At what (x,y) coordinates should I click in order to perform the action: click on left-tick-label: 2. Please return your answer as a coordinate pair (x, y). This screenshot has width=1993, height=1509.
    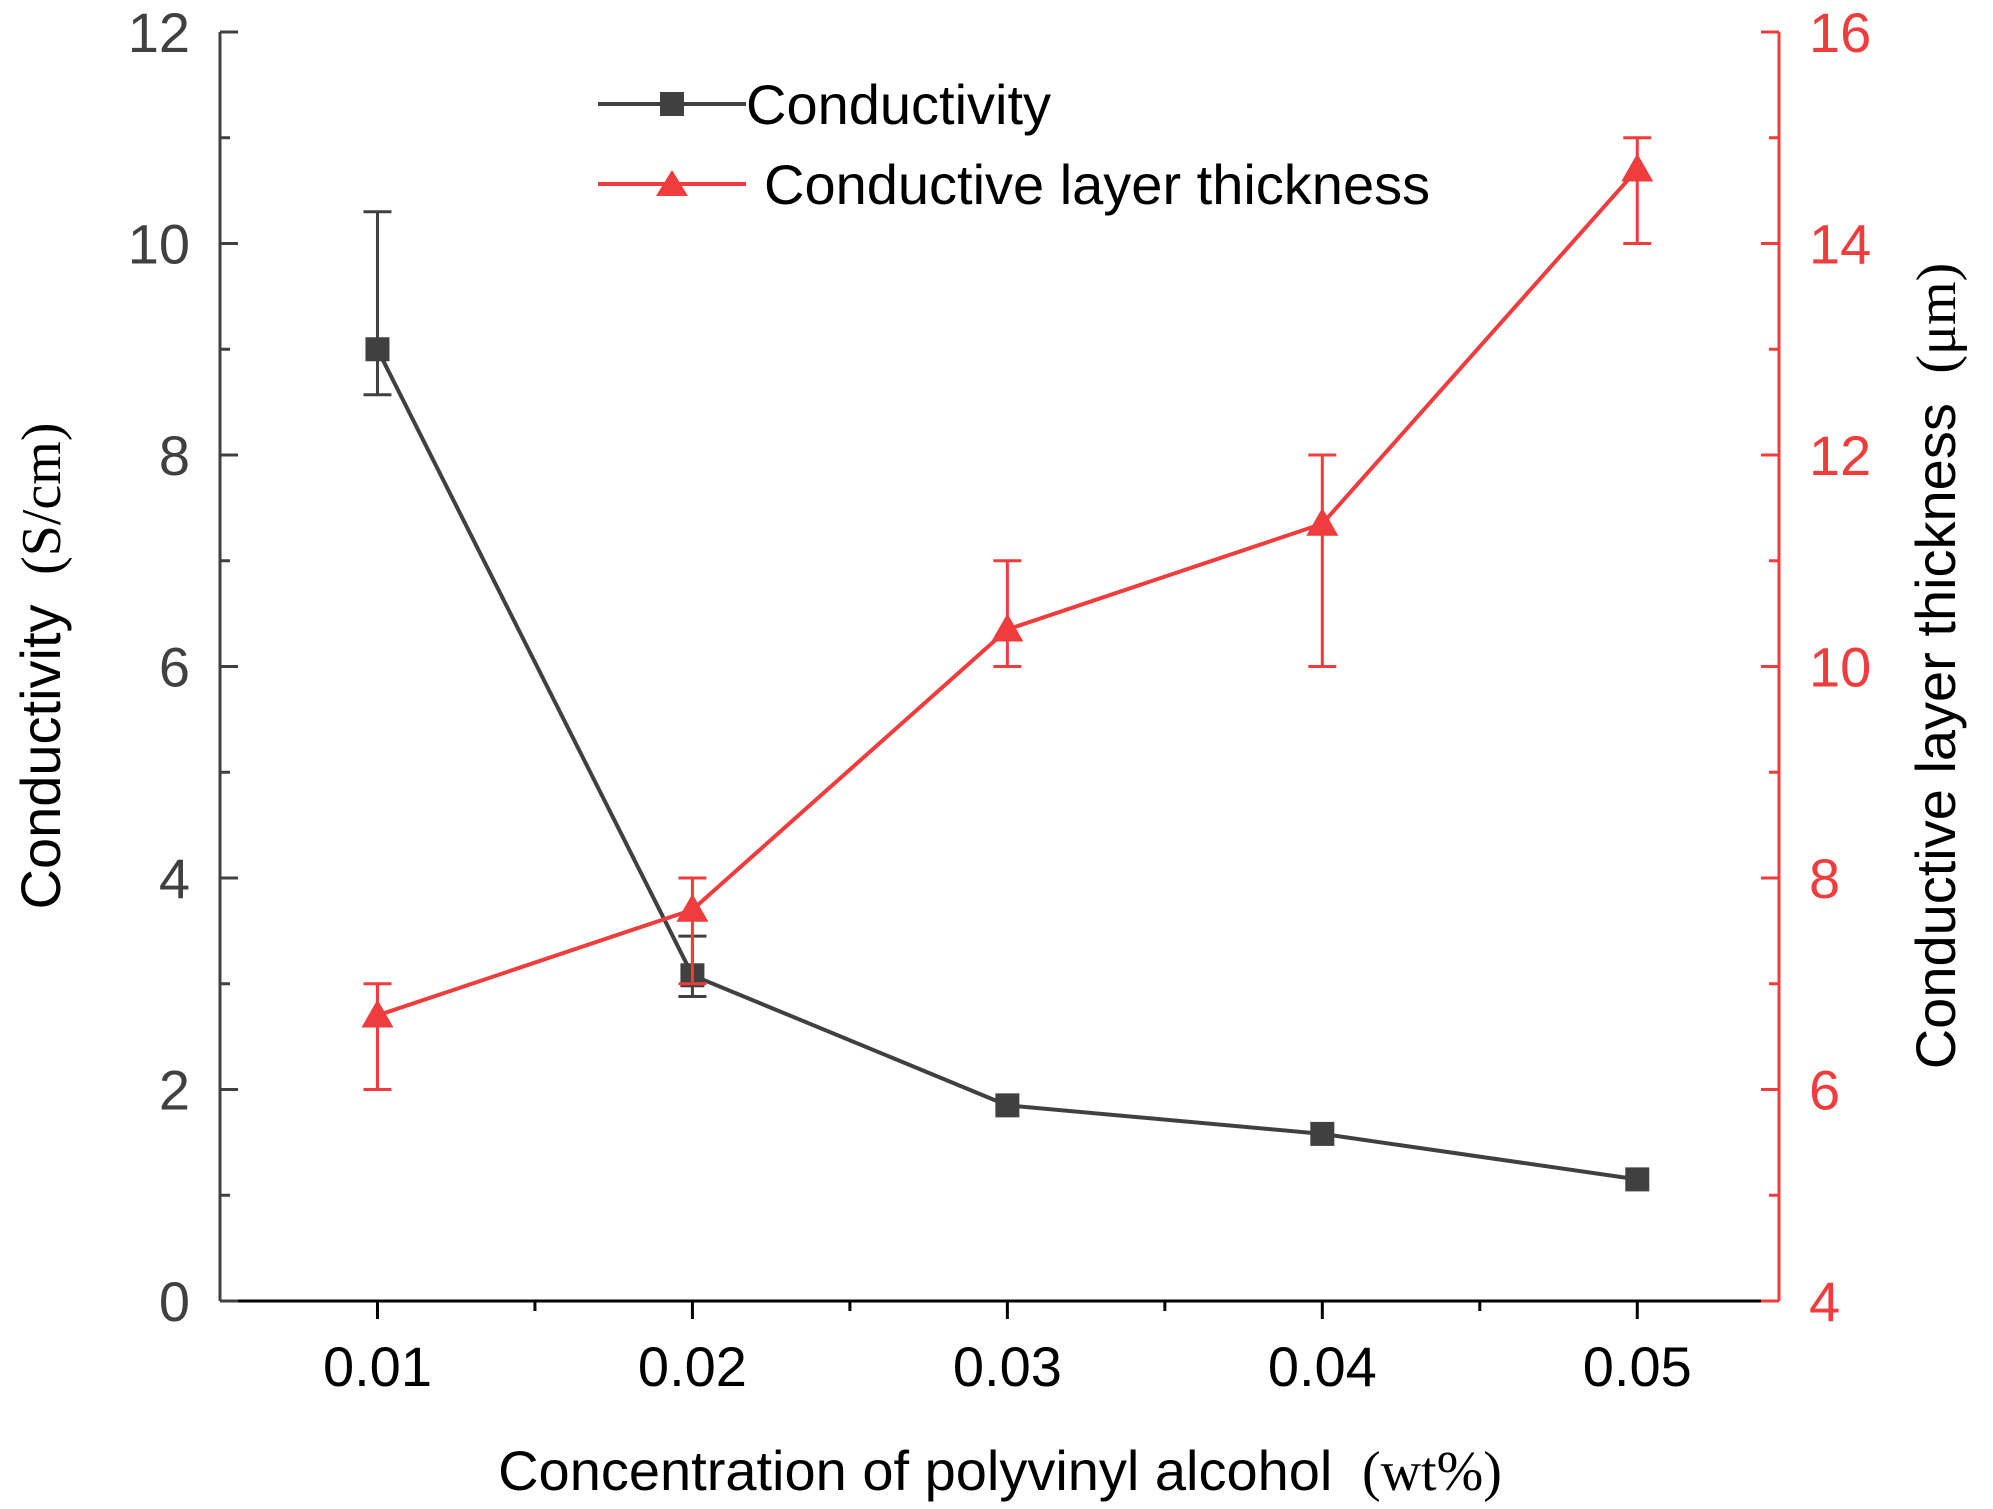
    Looking at the image, I should click on (174, 1090).